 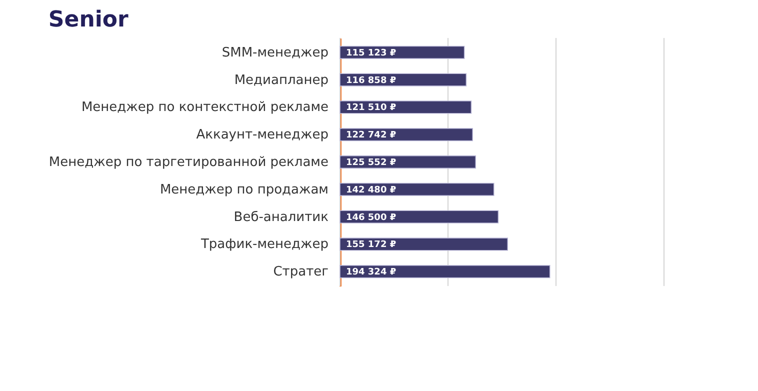 What do you see at coordinates (371, 163) in the screenshot?
I see `data-label: 125 552 ₽` at bounding box center [371, 163].